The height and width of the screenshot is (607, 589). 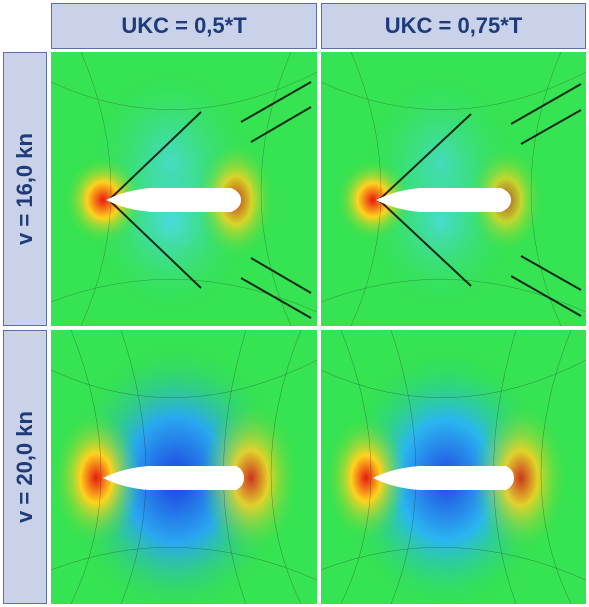 I want to click on column-header-label: UKC = 0,5*T, so click(x=184, y=25).